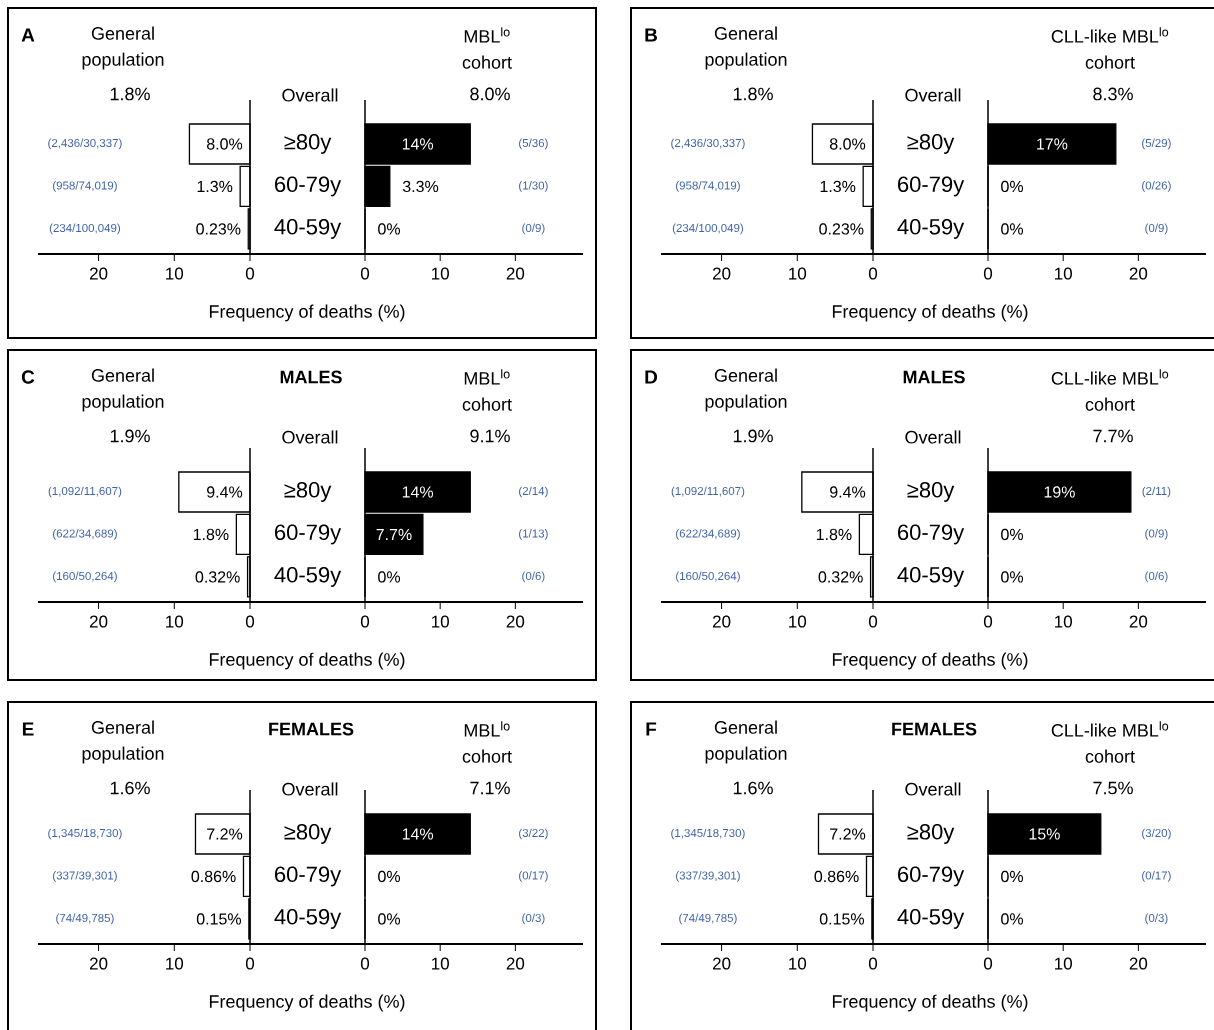  What do you see at coordinates (1156, 876) in the screenshot?
I see `annotation: (0/17)` at bounding box center [1156, 876].